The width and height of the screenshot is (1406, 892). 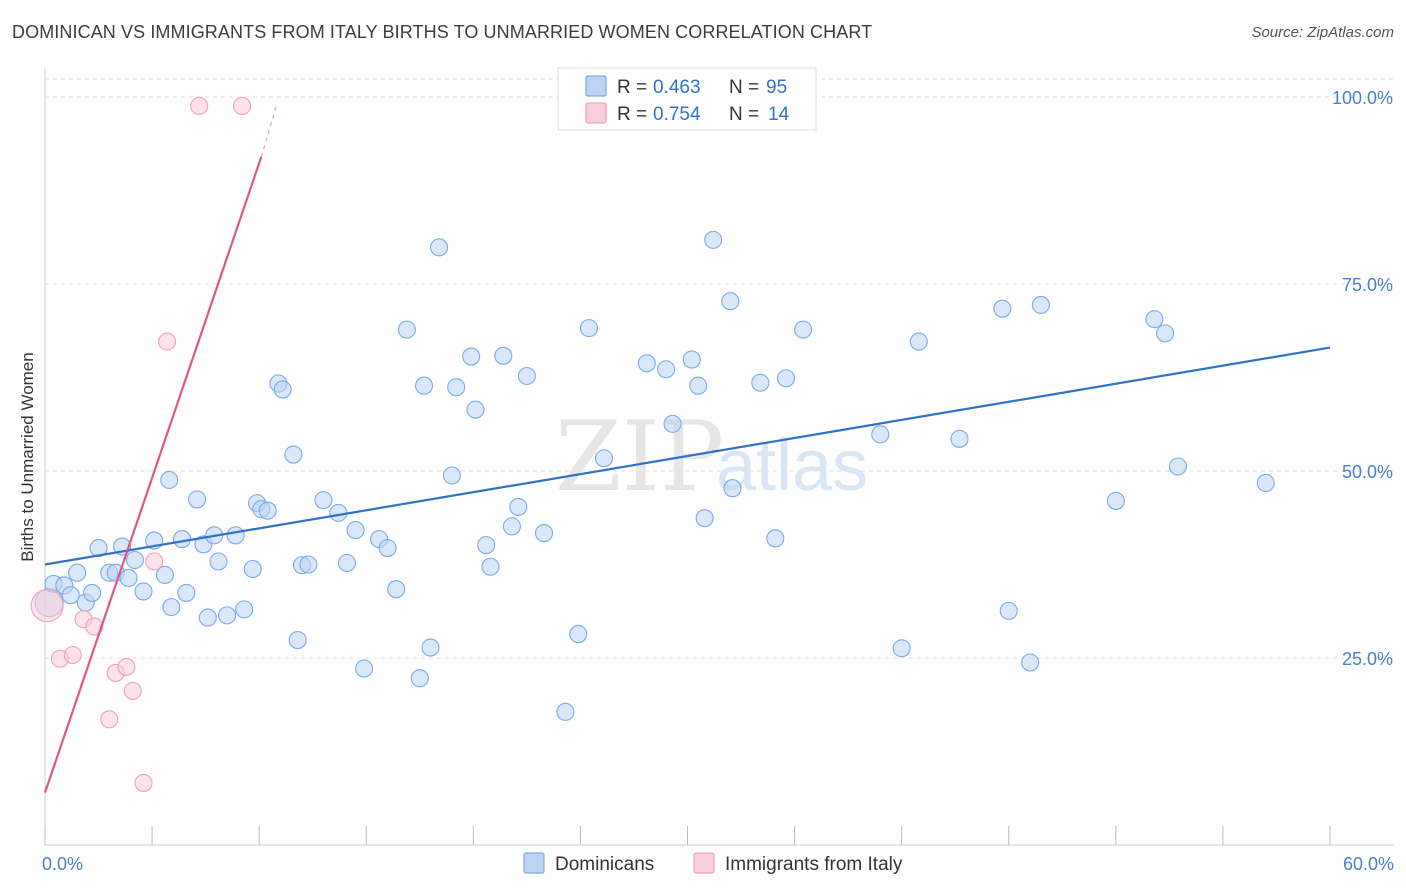 I want to click on legend-top-n-value-1: 95, so click(x=776, y=87).